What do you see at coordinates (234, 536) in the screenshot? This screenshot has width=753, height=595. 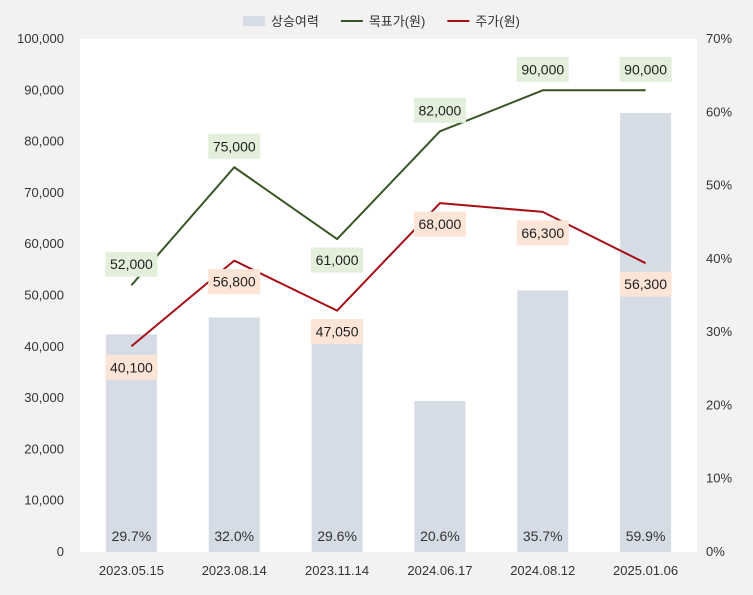 I see `bar-value-label: 32.0%` at bounding box center [234, 536].